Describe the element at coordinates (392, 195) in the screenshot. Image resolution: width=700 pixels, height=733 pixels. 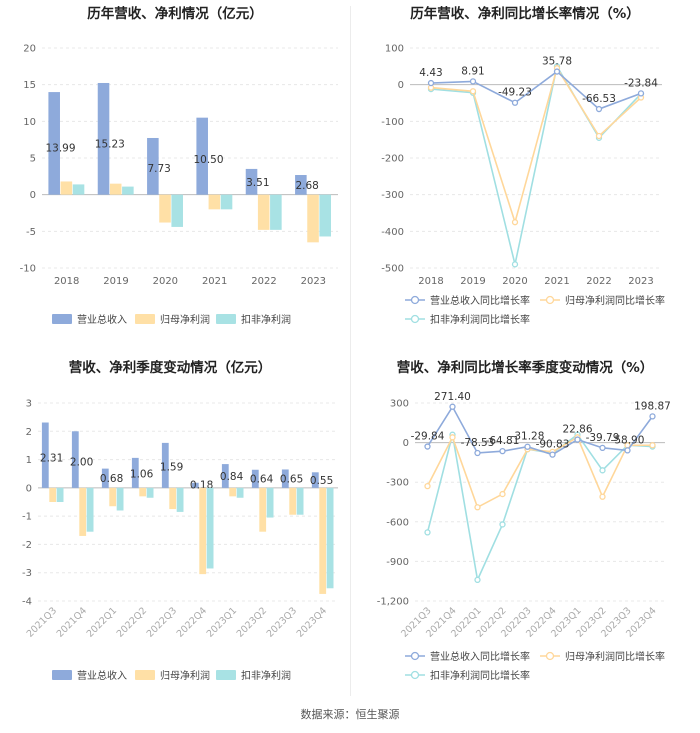
I see `y-tick-label: -300` at that location.